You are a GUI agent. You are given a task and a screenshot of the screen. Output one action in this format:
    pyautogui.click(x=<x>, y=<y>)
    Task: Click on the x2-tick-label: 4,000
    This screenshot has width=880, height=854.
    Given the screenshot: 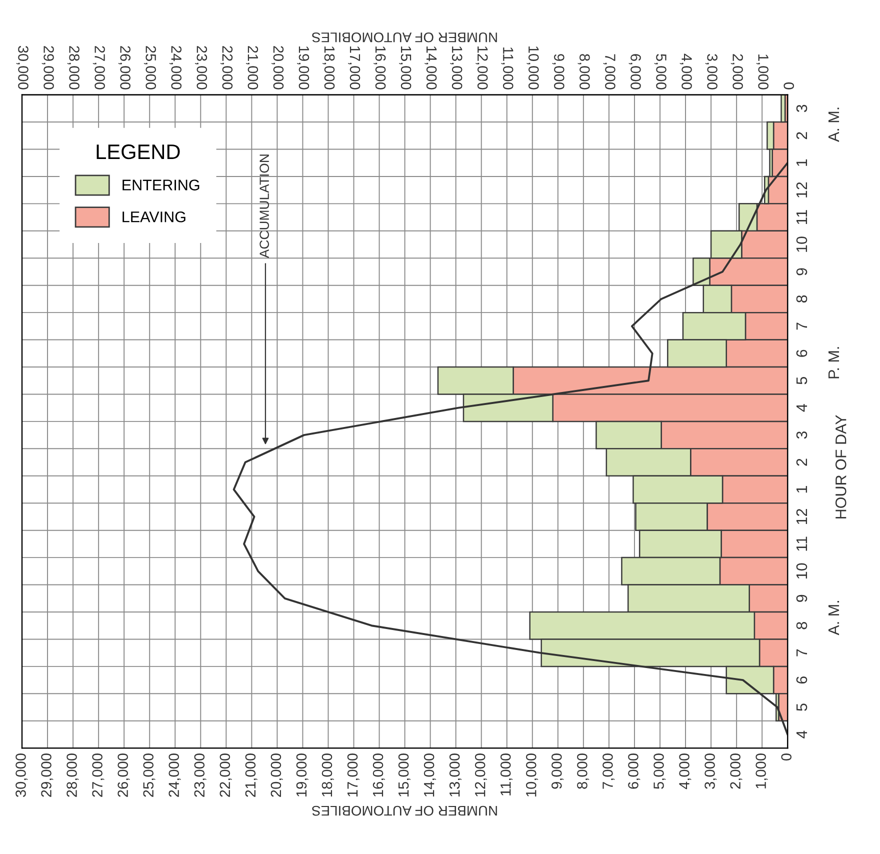 What is the action you would take?
    pyautogui.click(x=685, y=772)
    